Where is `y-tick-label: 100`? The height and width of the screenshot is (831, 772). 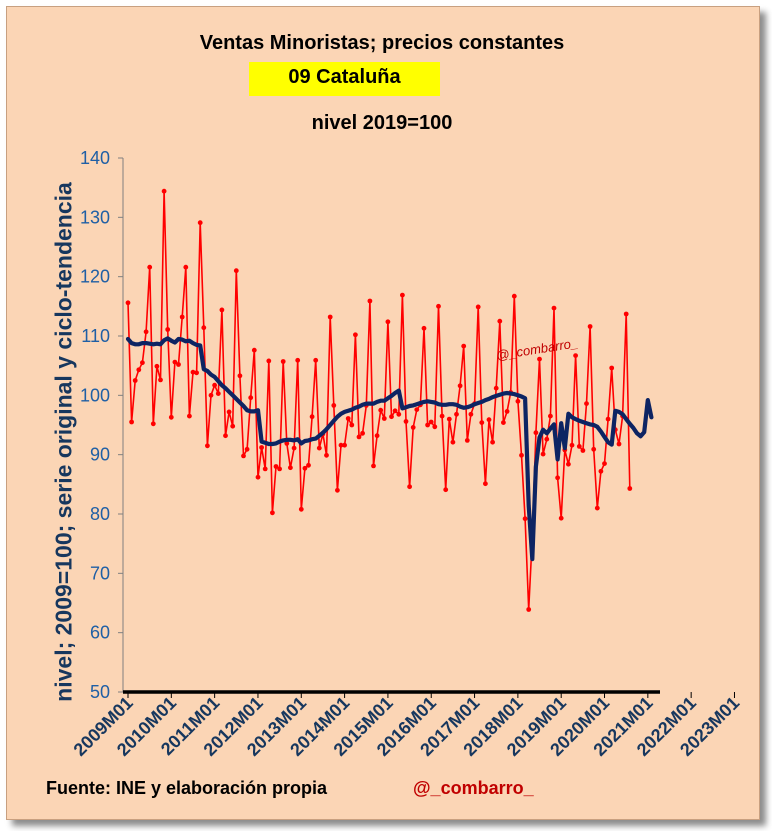
y-tick-label: 100 is located at coordinates (95, 395).